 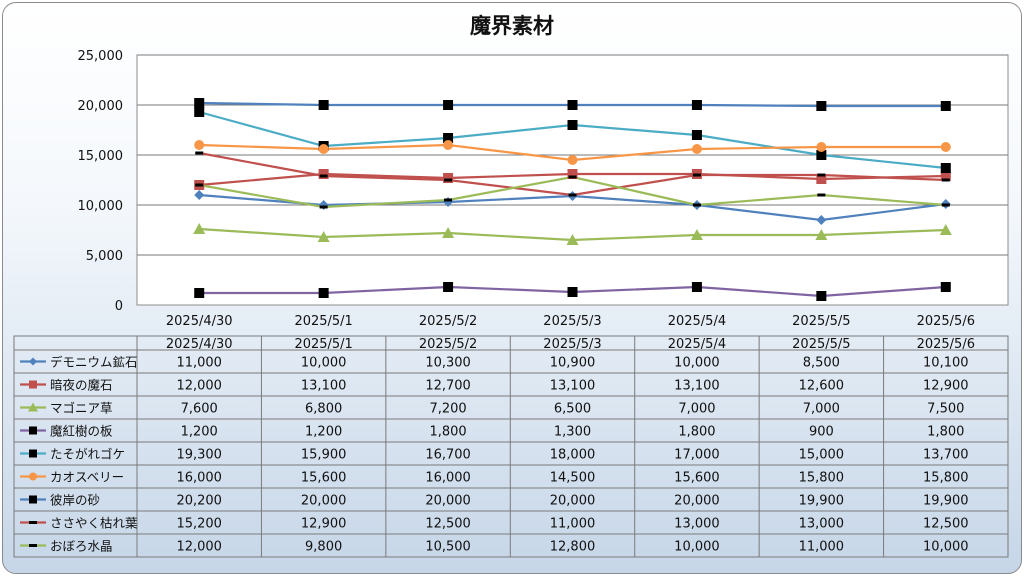 What do you see at coordinates (448, 344) in the screenshot?
I see `table-header-cell: 2025/5/2` at bounding box center [448, 344].